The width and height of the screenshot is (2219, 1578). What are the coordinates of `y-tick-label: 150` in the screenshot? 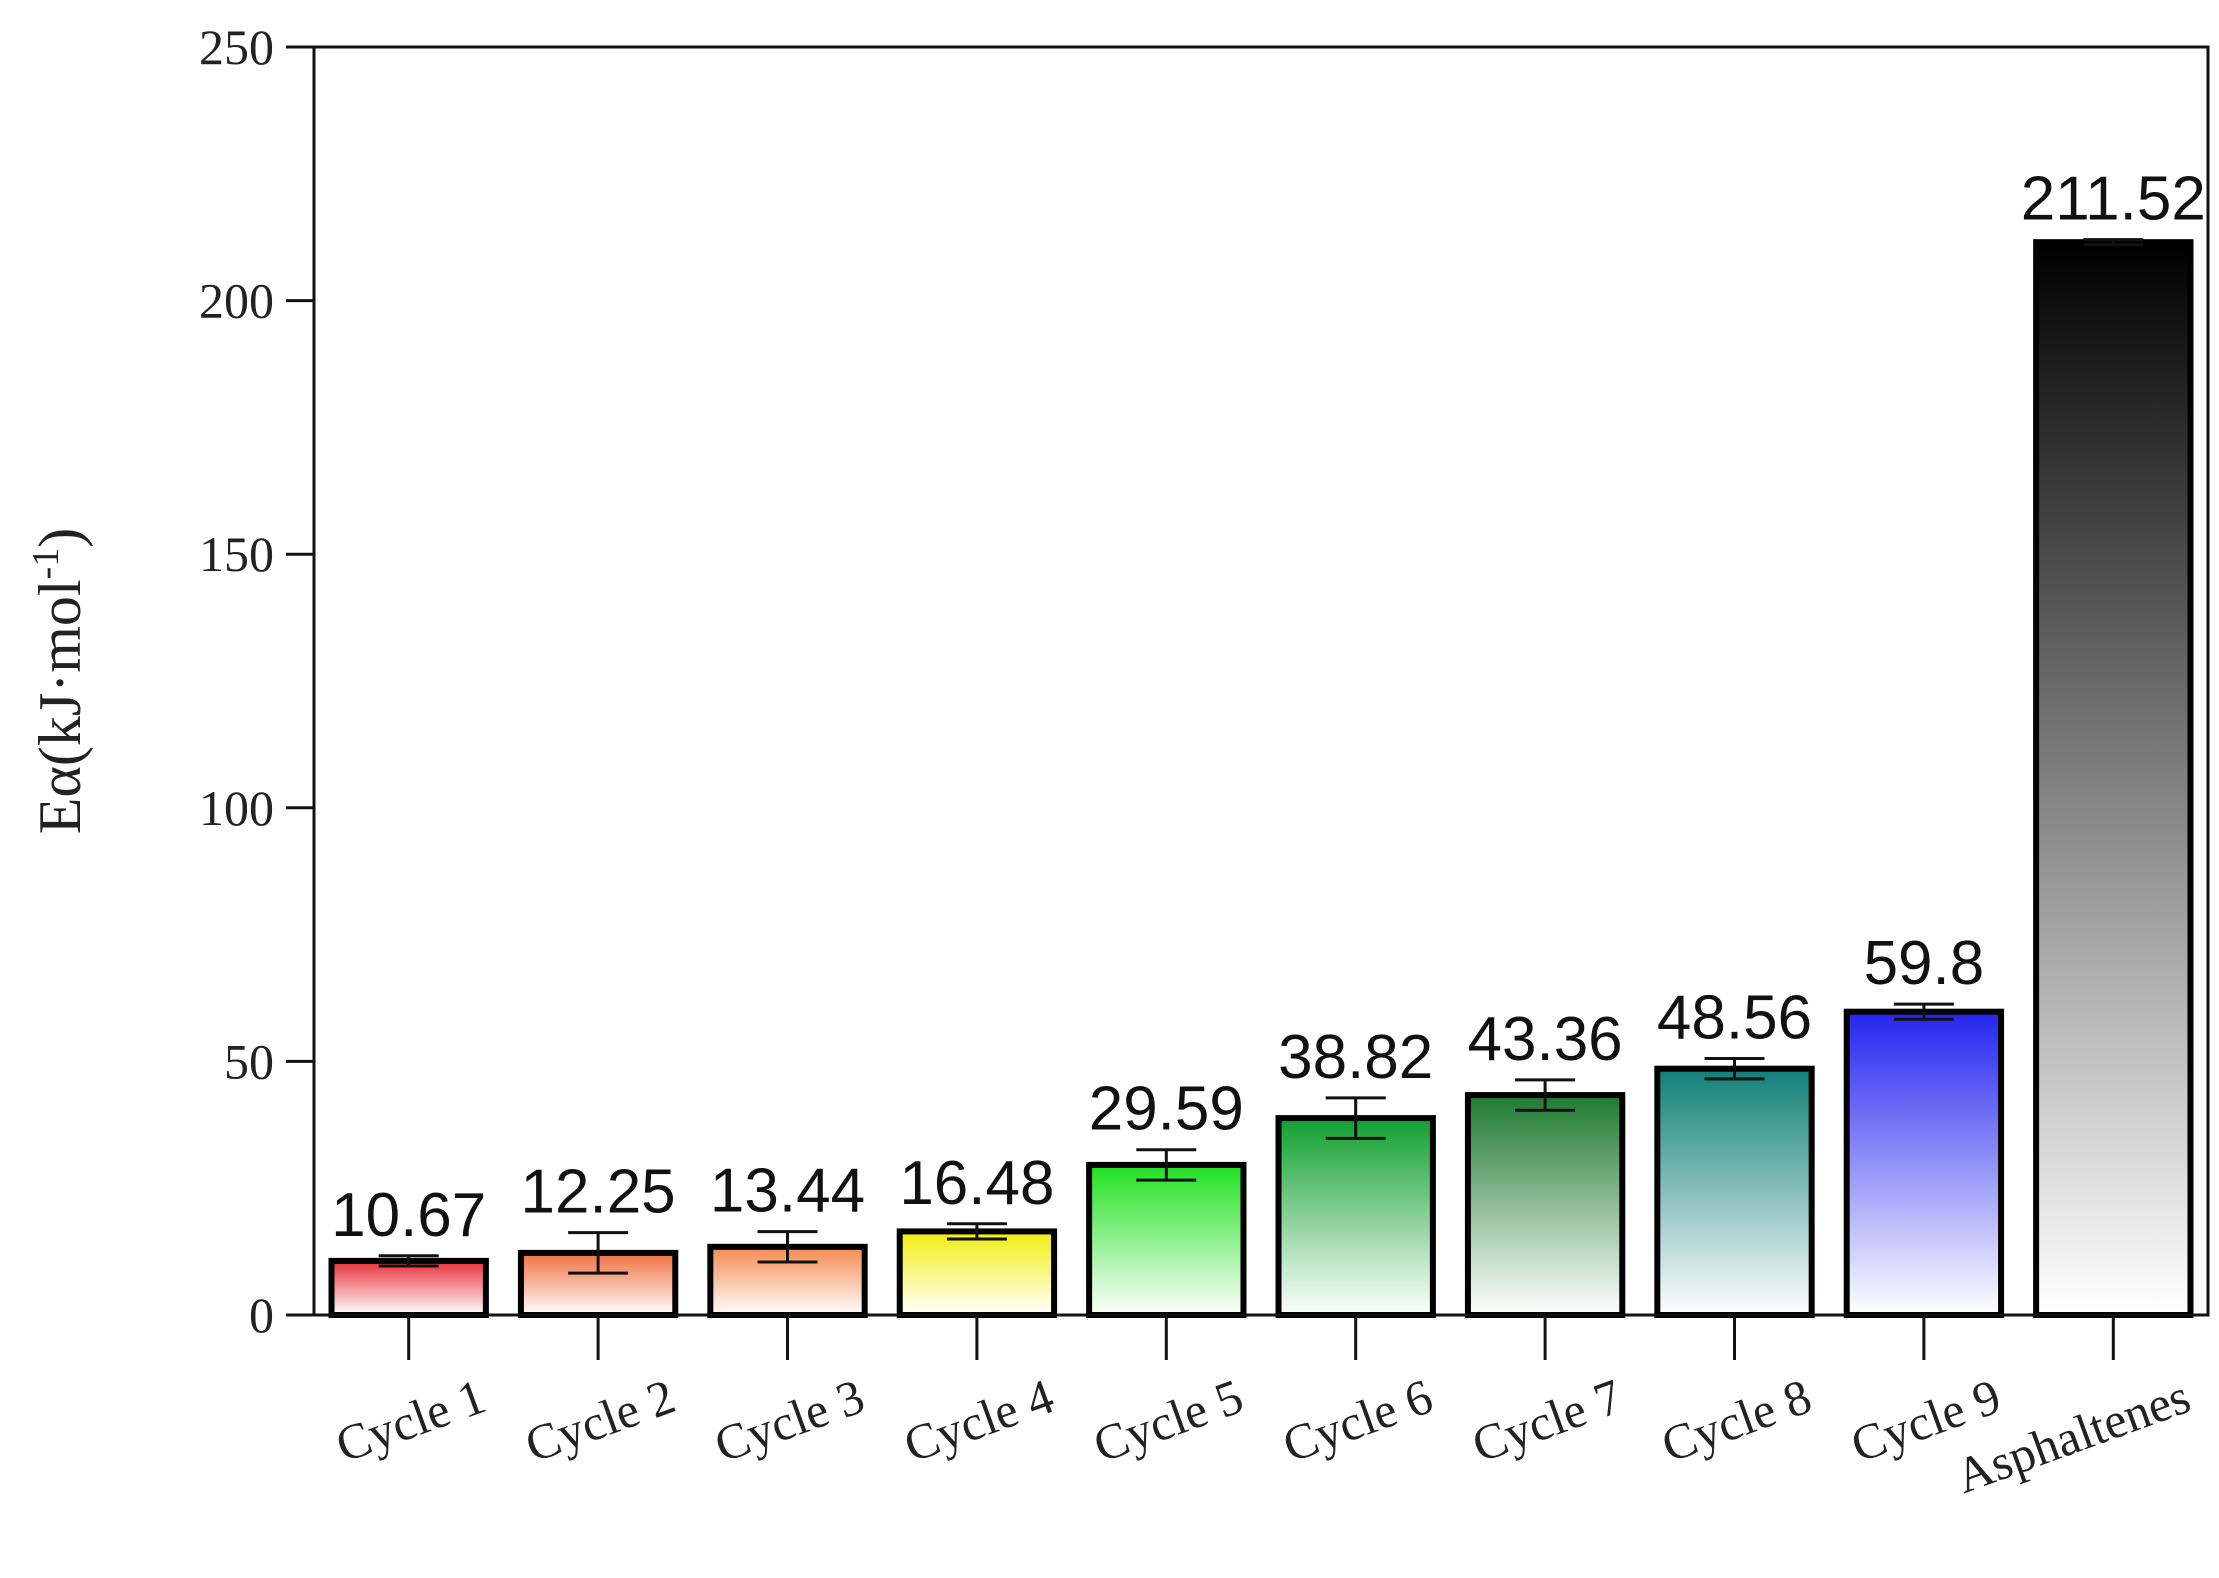 It's located at (236, 554).